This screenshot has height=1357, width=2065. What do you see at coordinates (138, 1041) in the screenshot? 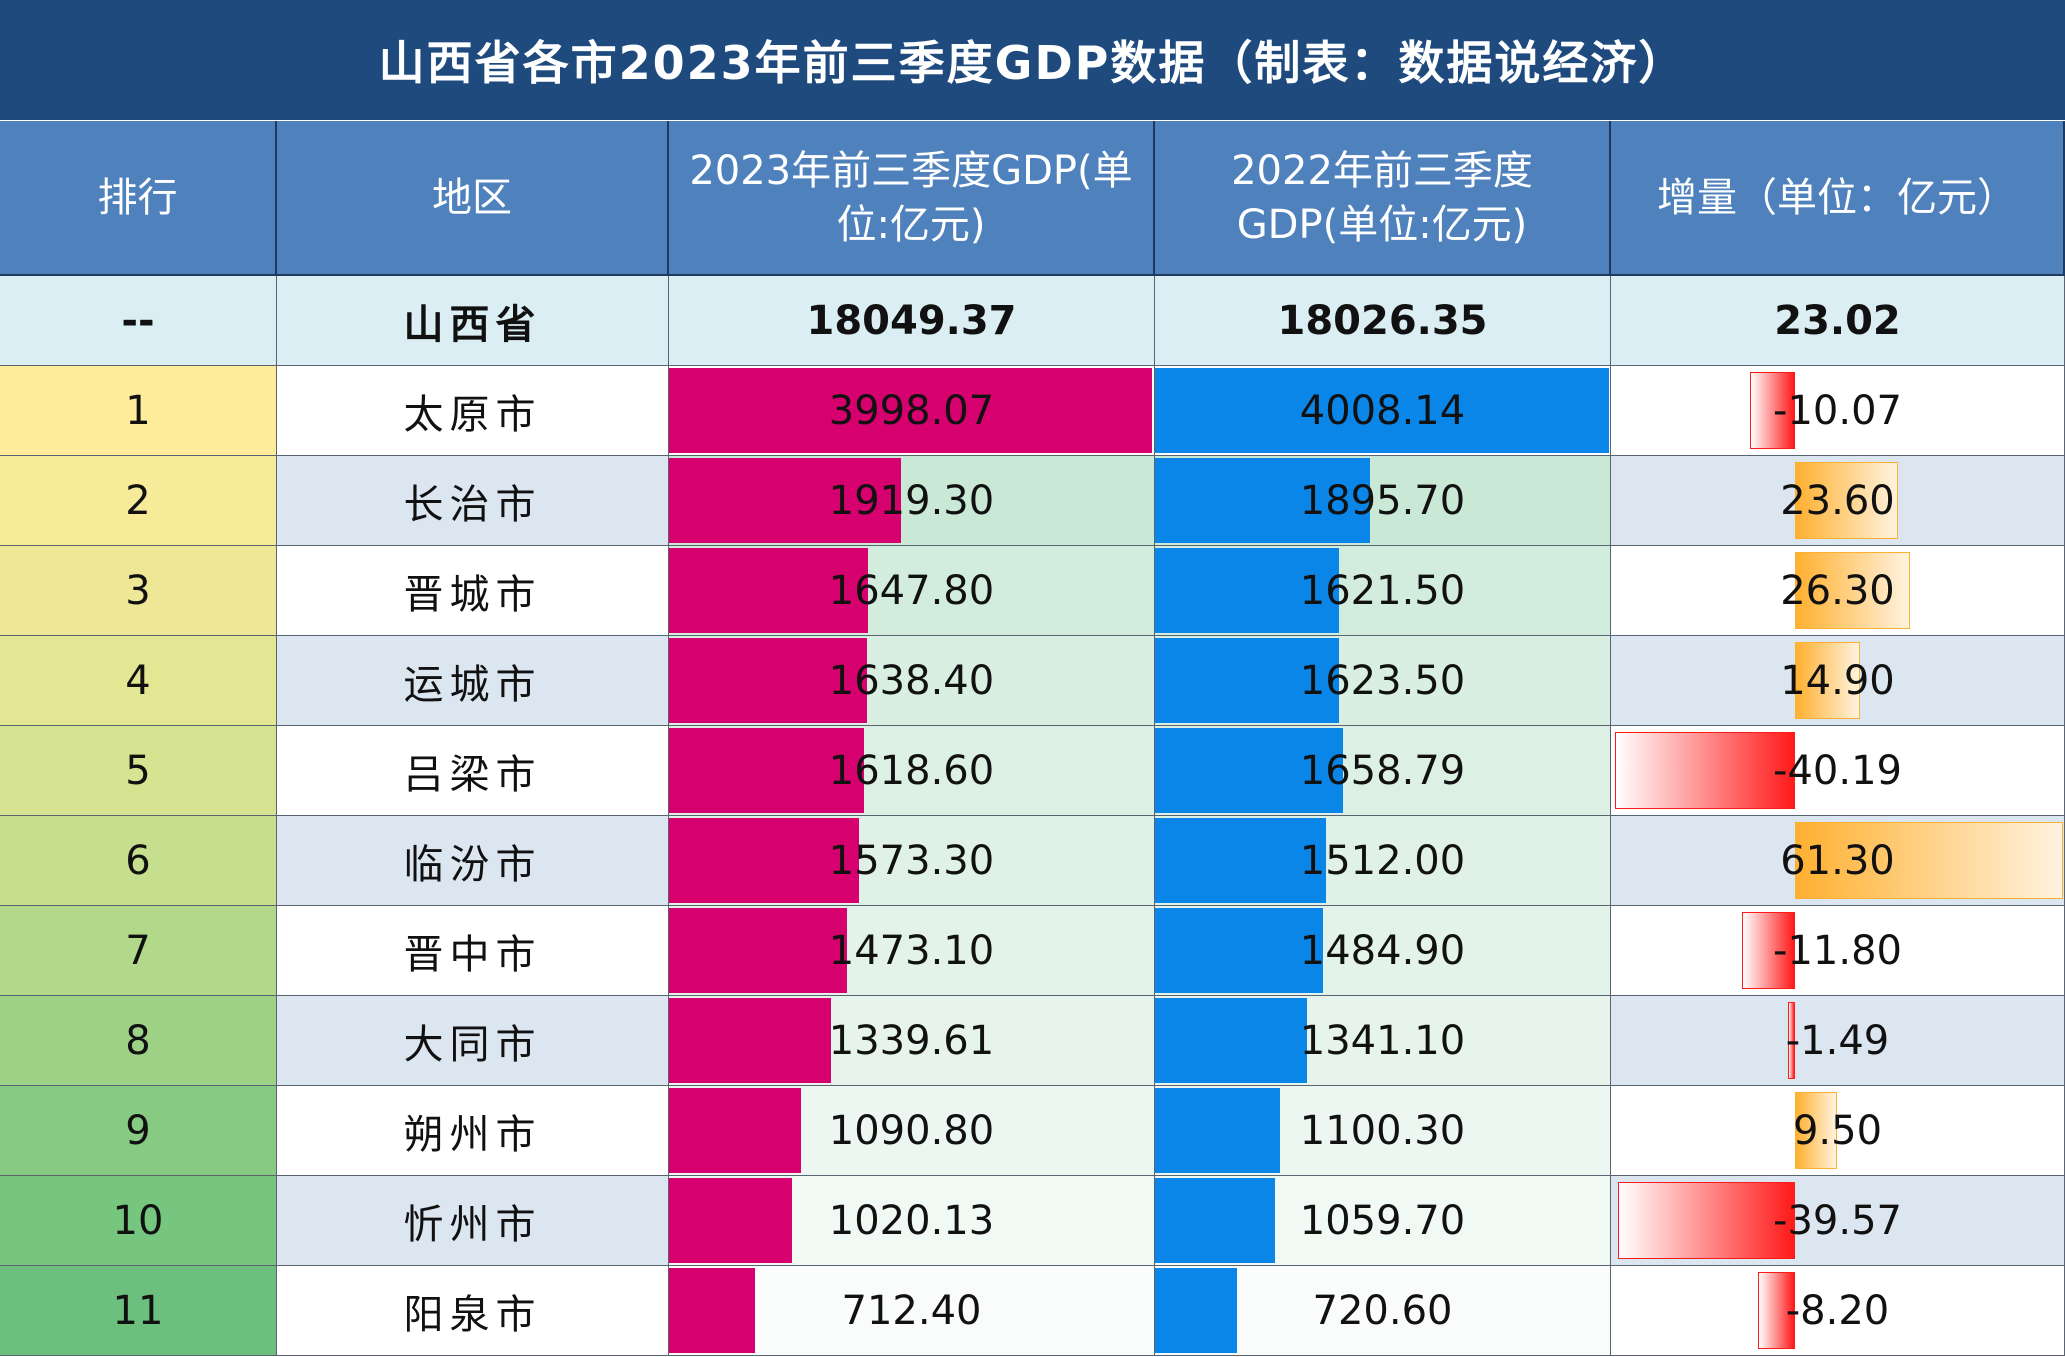
I see `rank-cell: 8` at bounding box center [138, 1041].